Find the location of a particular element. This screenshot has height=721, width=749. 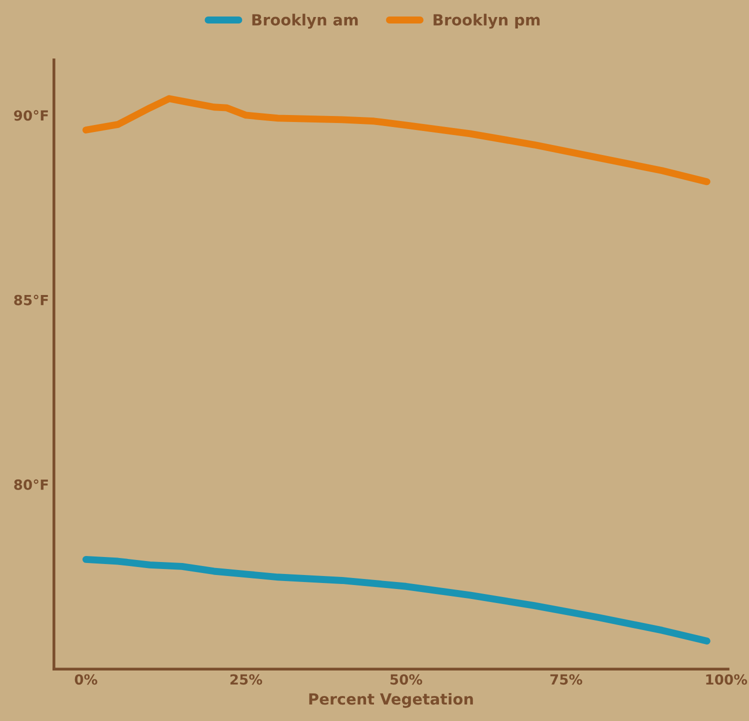

x-tick-label: 50% is located at coordinates (406, 679).